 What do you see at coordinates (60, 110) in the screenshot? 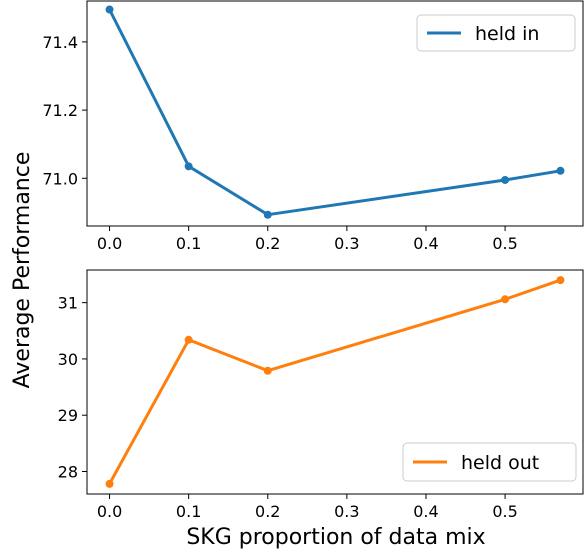
I see `y-tick-label: 71.2` at bounding box center [60, 110].